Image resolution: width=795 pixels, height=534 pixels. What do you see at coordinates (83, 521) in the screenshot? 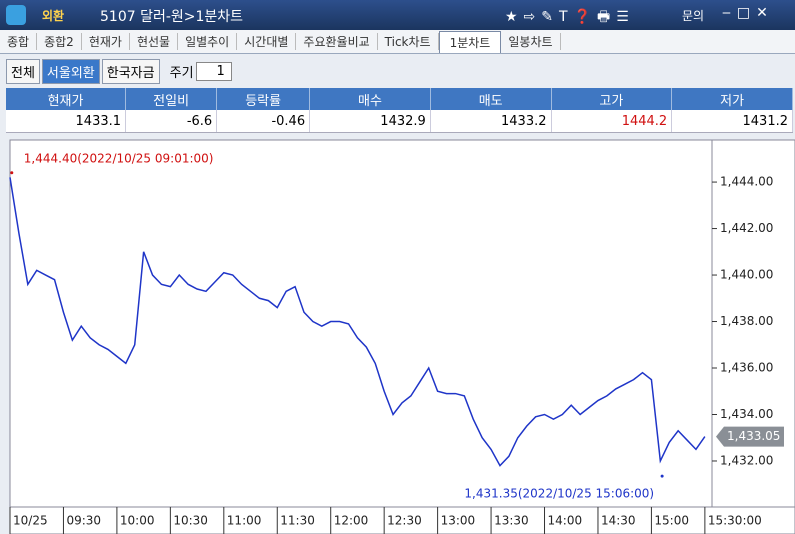
I see `x-tick-label: 09:30` at bounding box center [83, 521].